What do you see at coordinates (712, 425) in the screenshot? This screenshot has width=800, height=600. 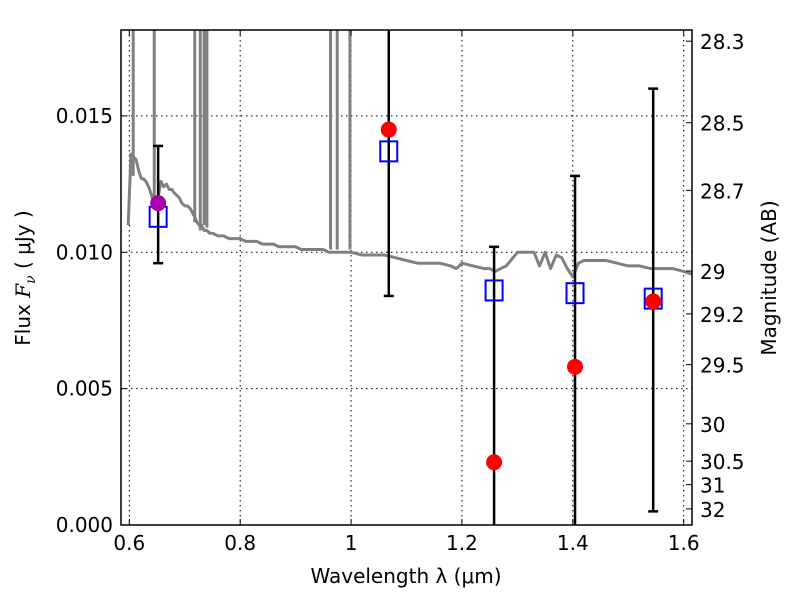 I see `right-tick-label: 30` at bounding box center [712, 425].